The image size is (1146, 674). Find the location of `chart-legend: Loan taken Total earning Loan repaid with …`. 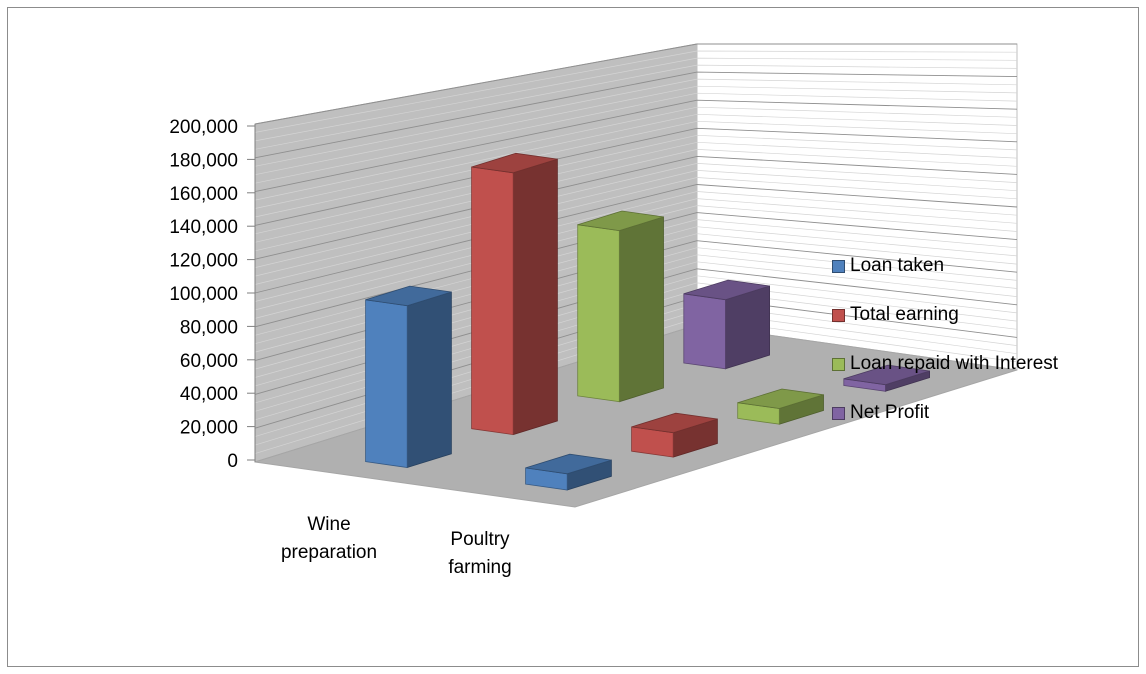

chart-legend: Loan taken Total earning Loan repaid with … is located at coordinates (945, 352).